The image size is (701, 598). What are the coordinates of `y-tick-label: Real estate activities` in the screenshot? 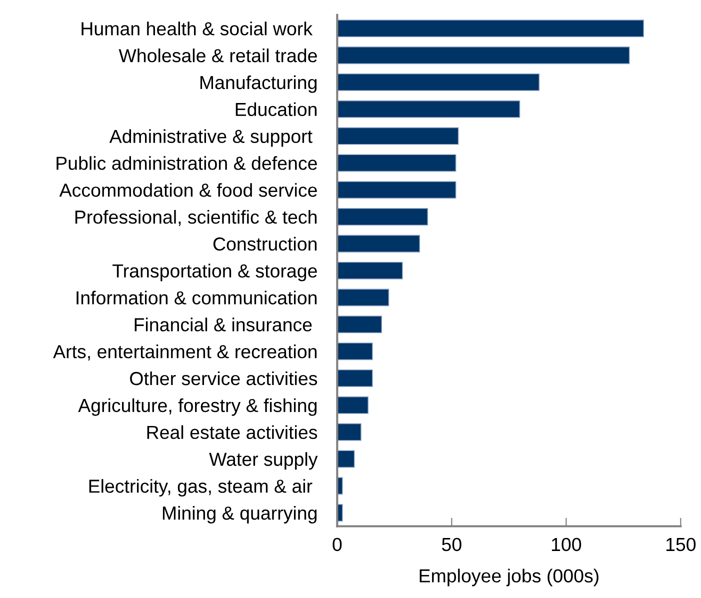 It's located at (232, 432).